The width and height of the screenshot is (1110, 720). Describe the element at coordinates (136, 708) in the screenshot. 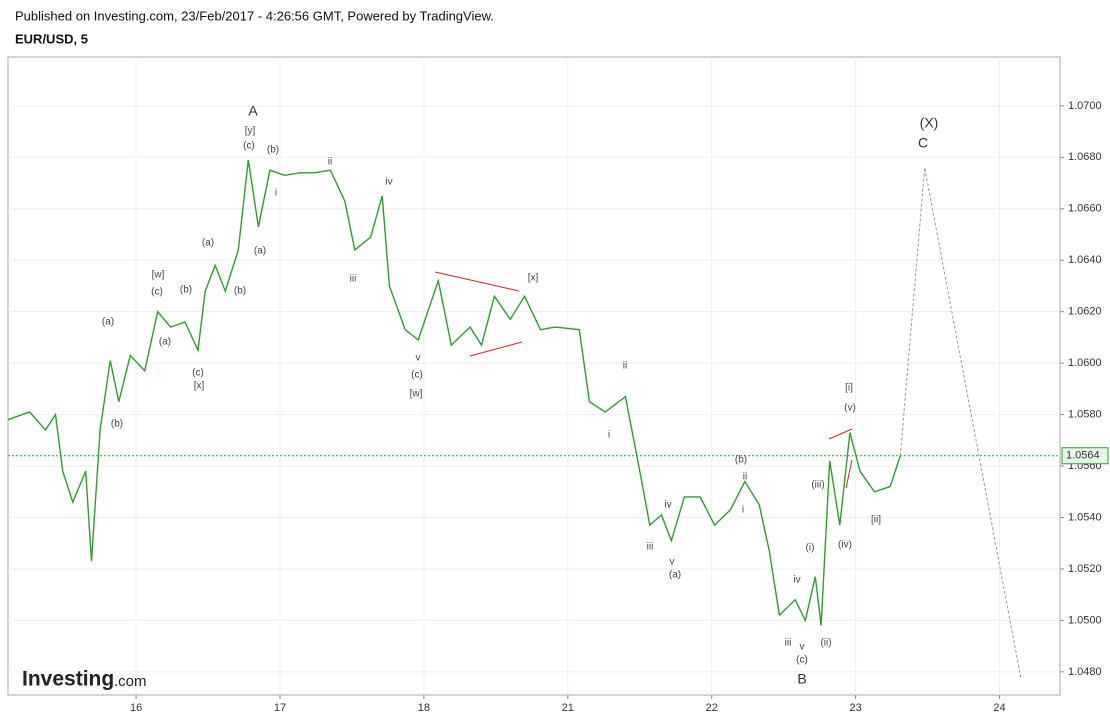

I see `x-tick-label: 16` at that location.